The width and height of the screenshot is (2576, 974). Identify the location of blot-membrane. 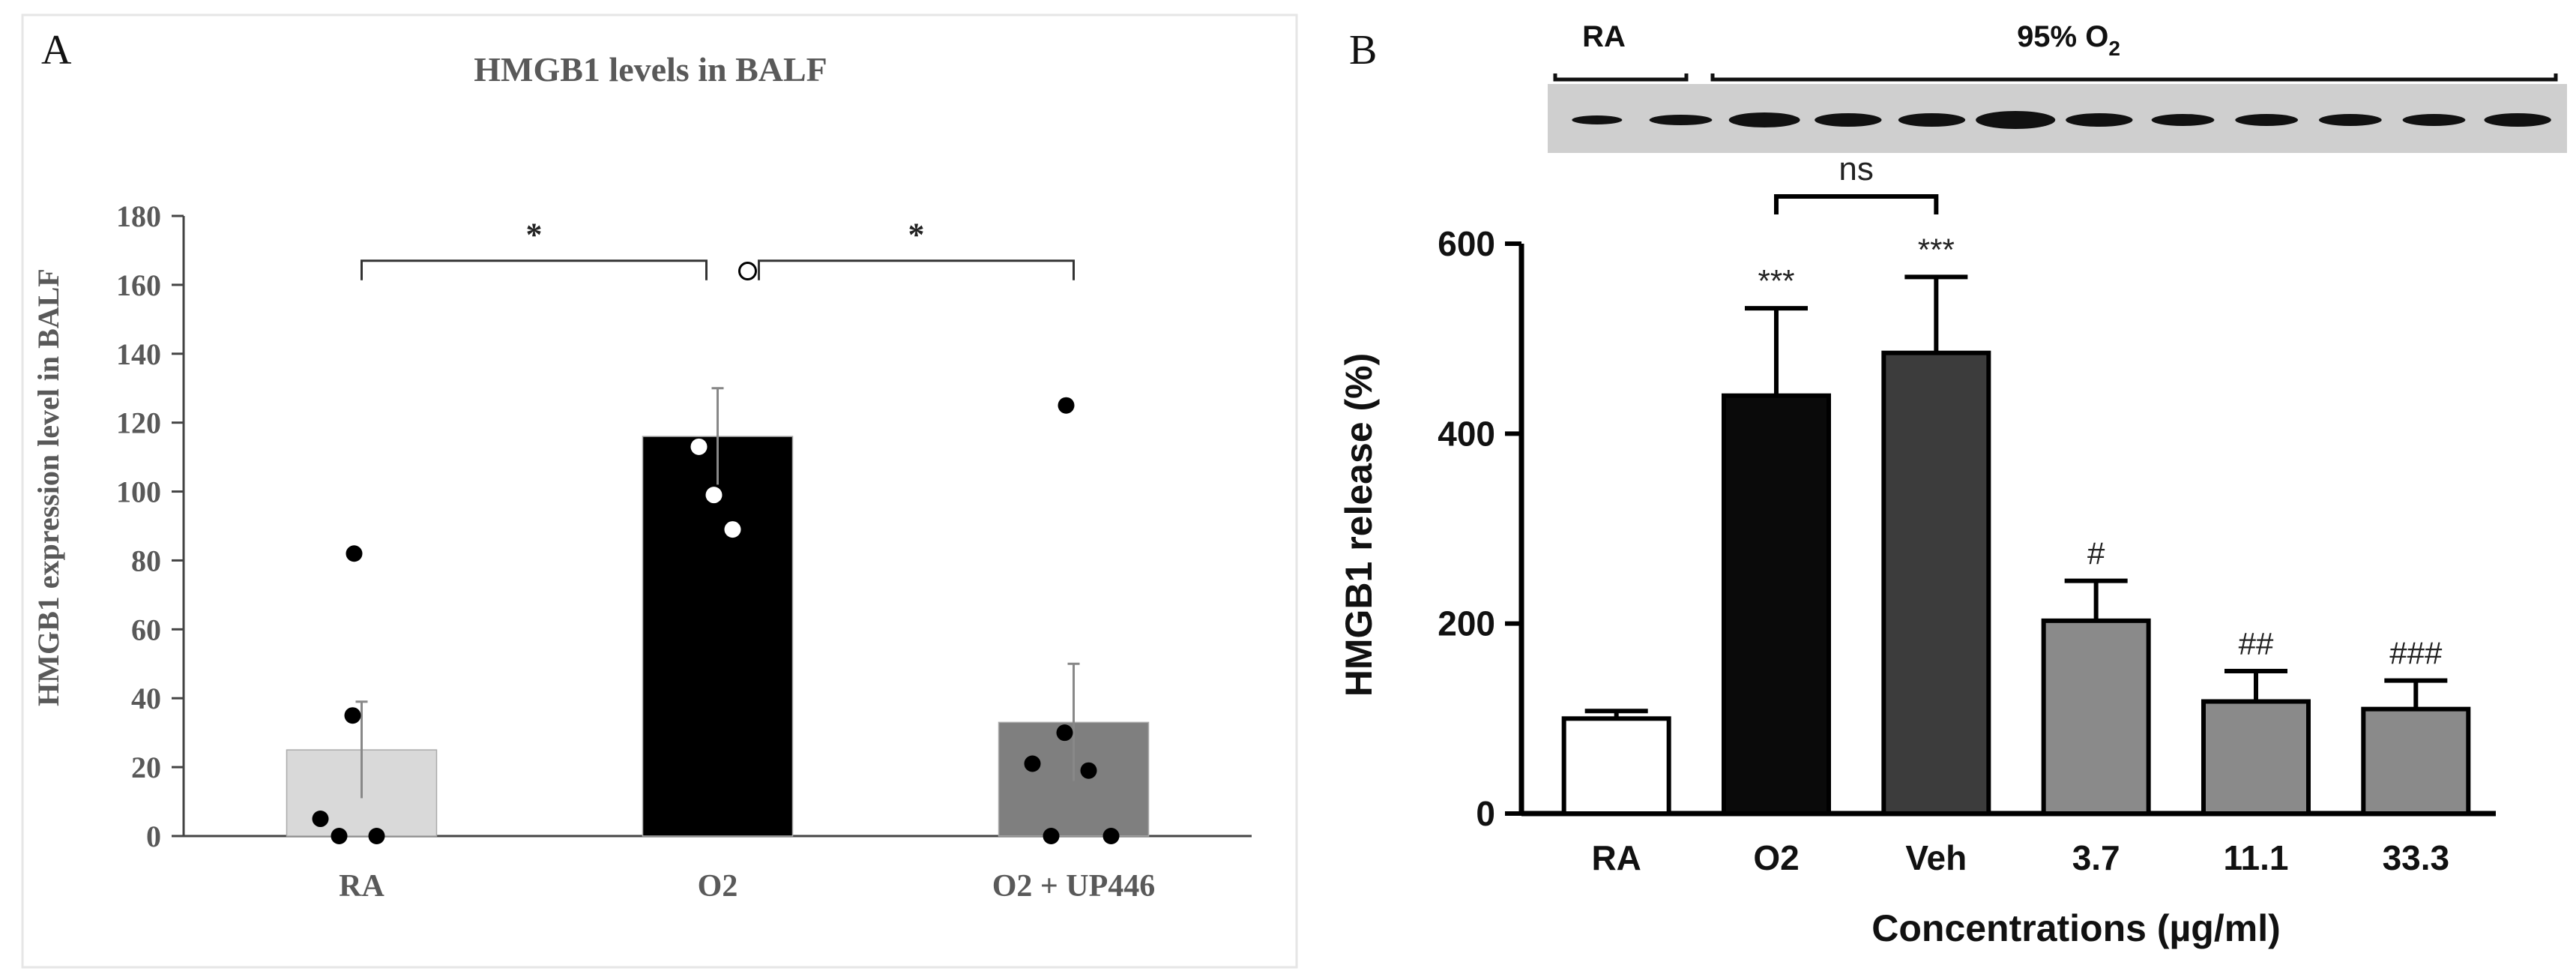
(2058, 118).